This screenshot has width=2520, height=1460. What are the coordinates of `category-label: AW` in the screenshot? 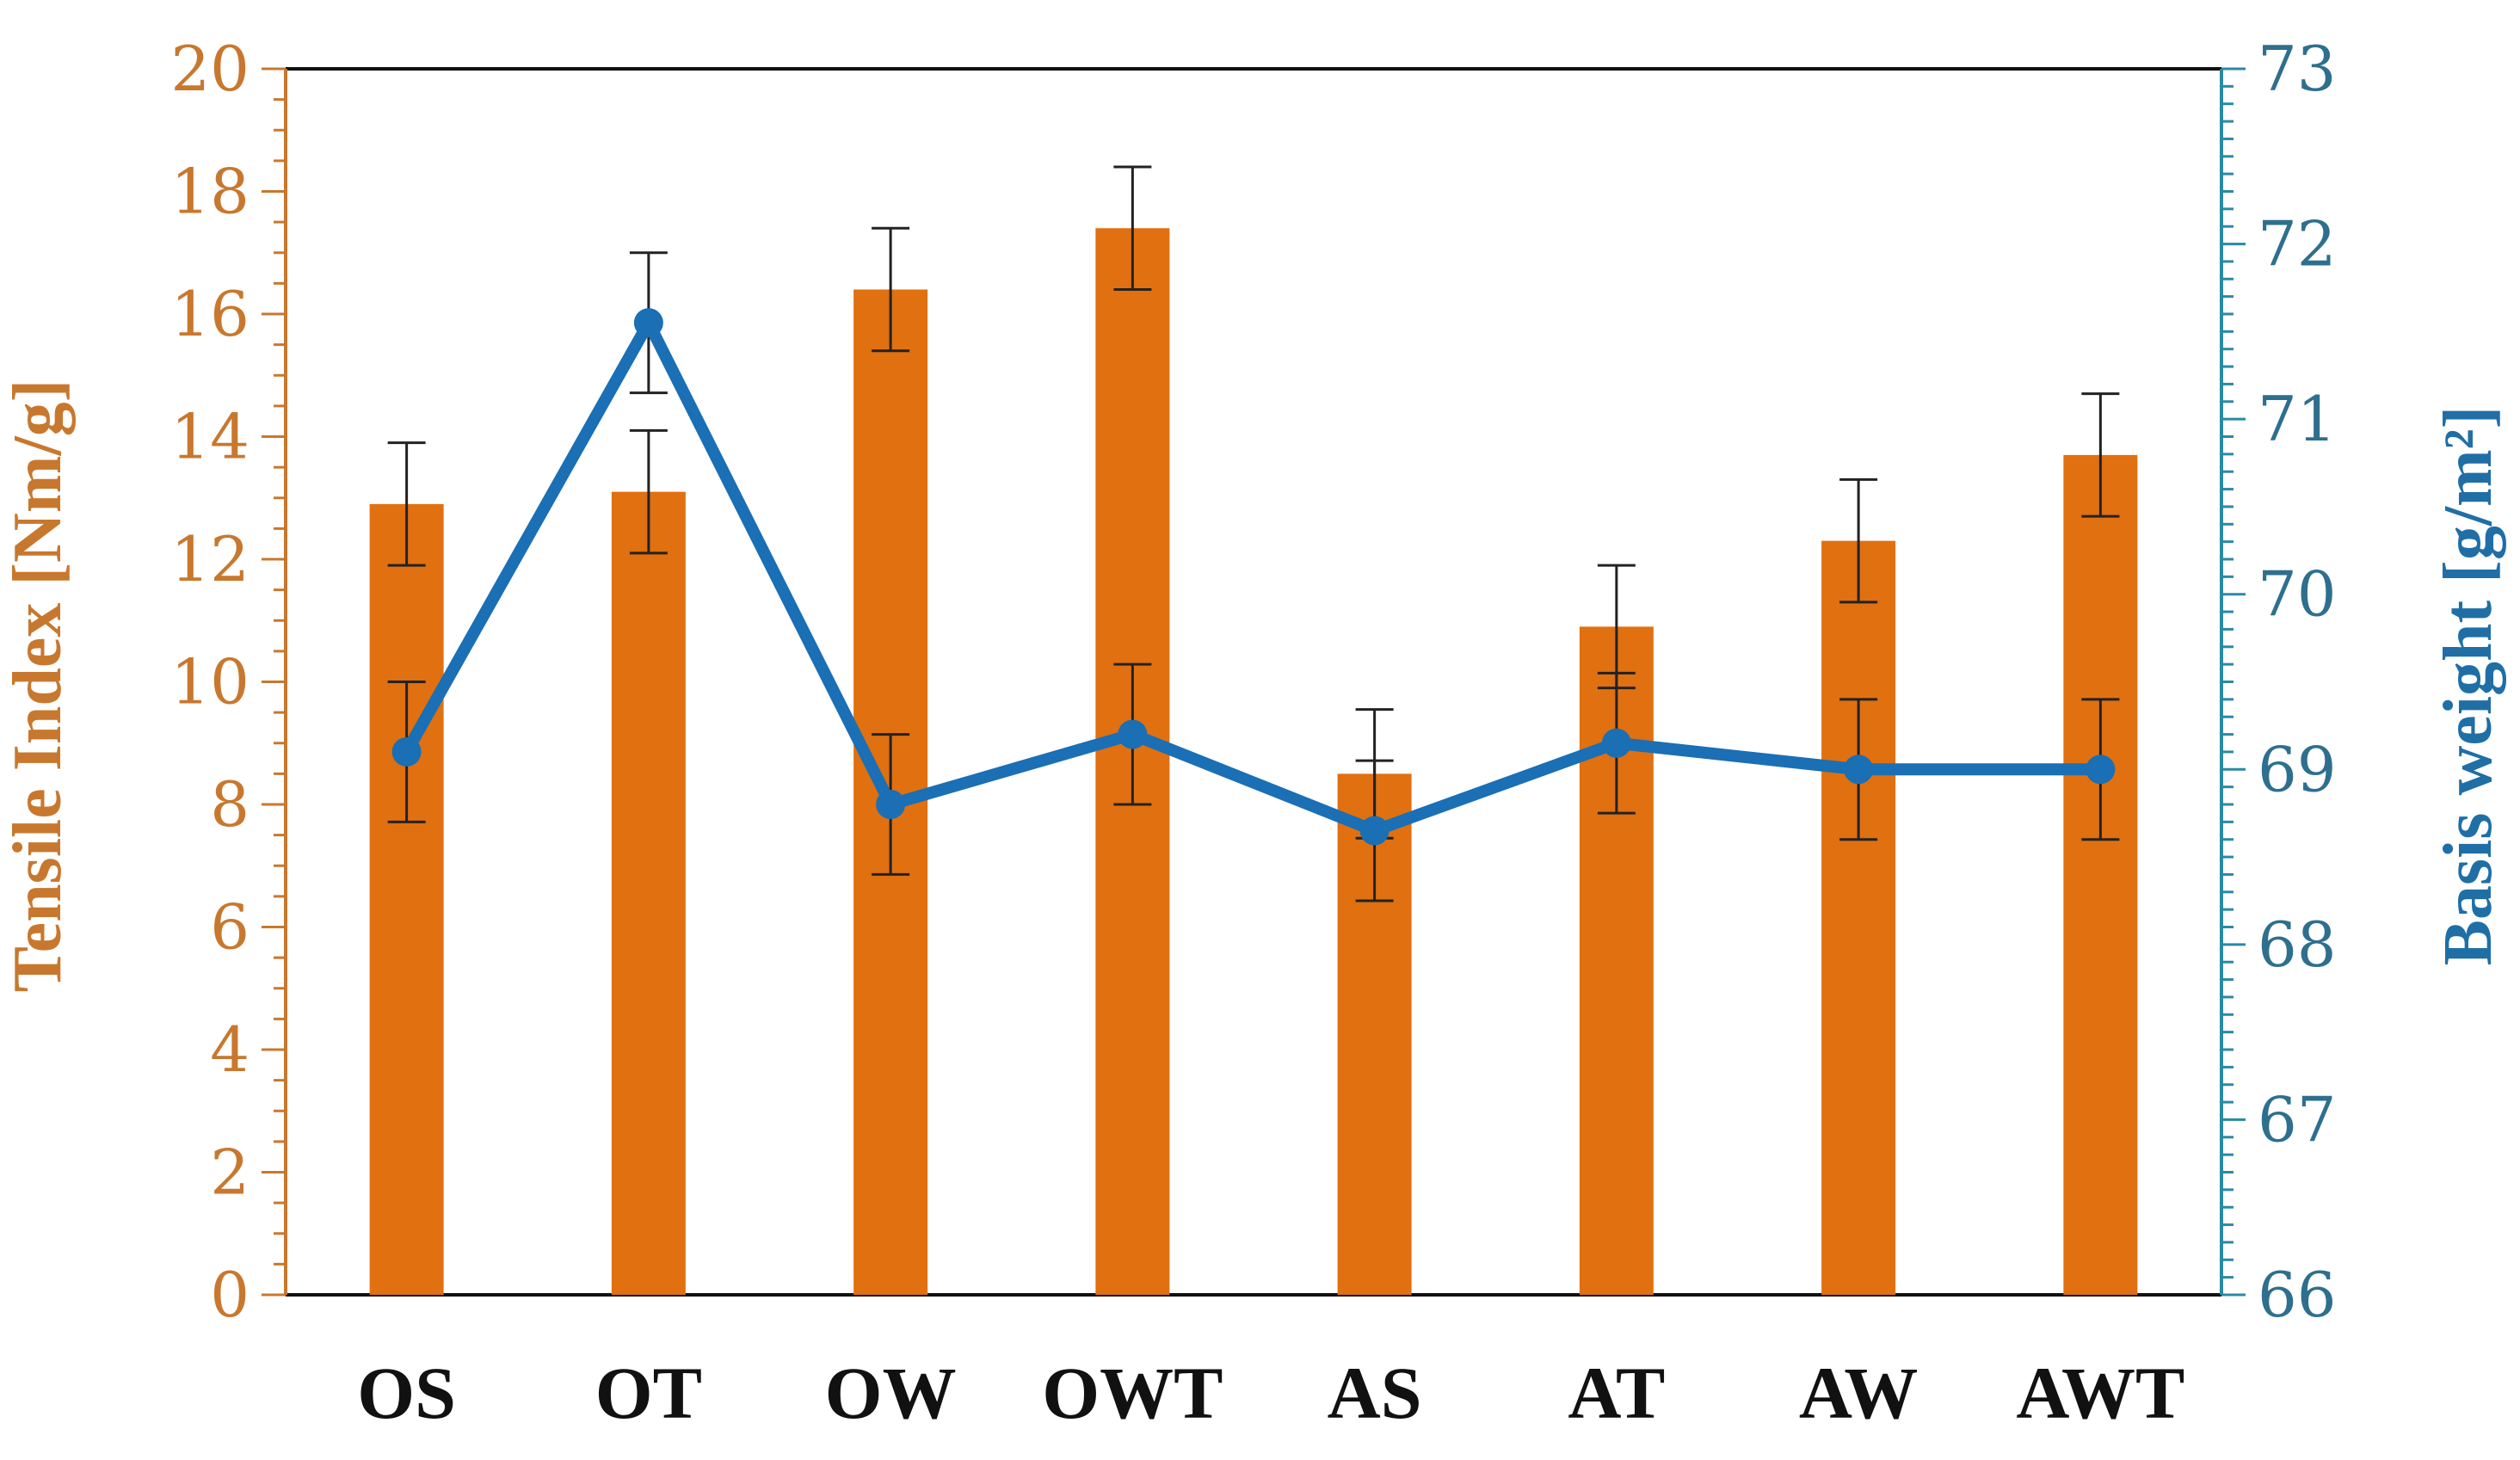 It's located at (1859, 1393).